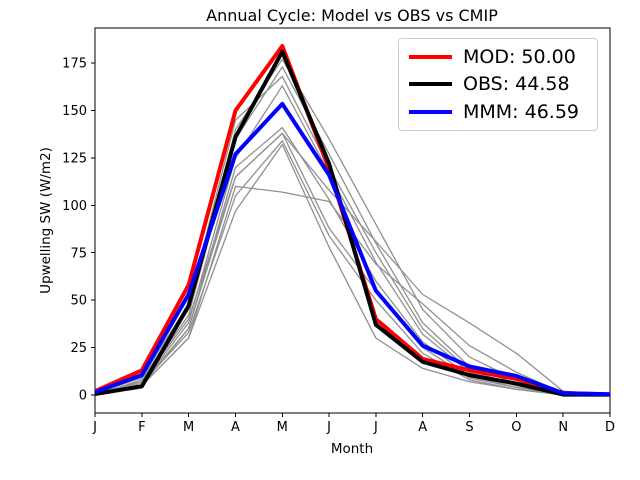 Image resolution: width=640 pixels, height=480 pixels. Describe the element at coordinates (74, 206) in the screenshot. I see `y-tick-label: 100` at that location.